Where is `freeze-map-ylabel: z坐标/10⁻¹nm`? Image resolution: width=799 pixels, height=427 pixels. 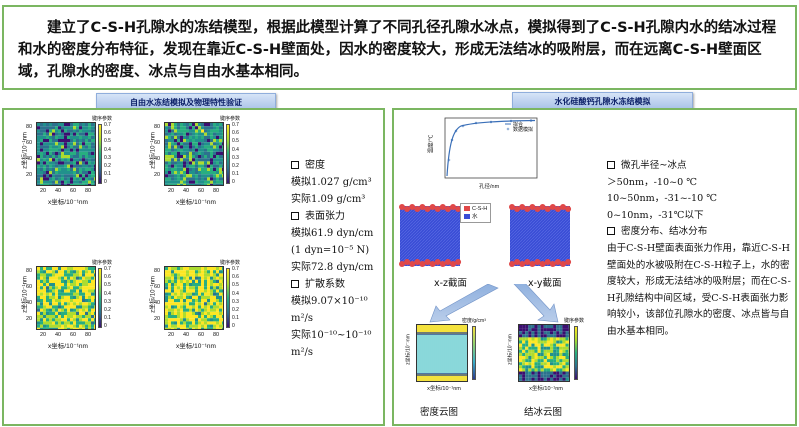
freeze-map-ylabel: z坐标/10⁻¹nm is located at coordinates (510, 349).